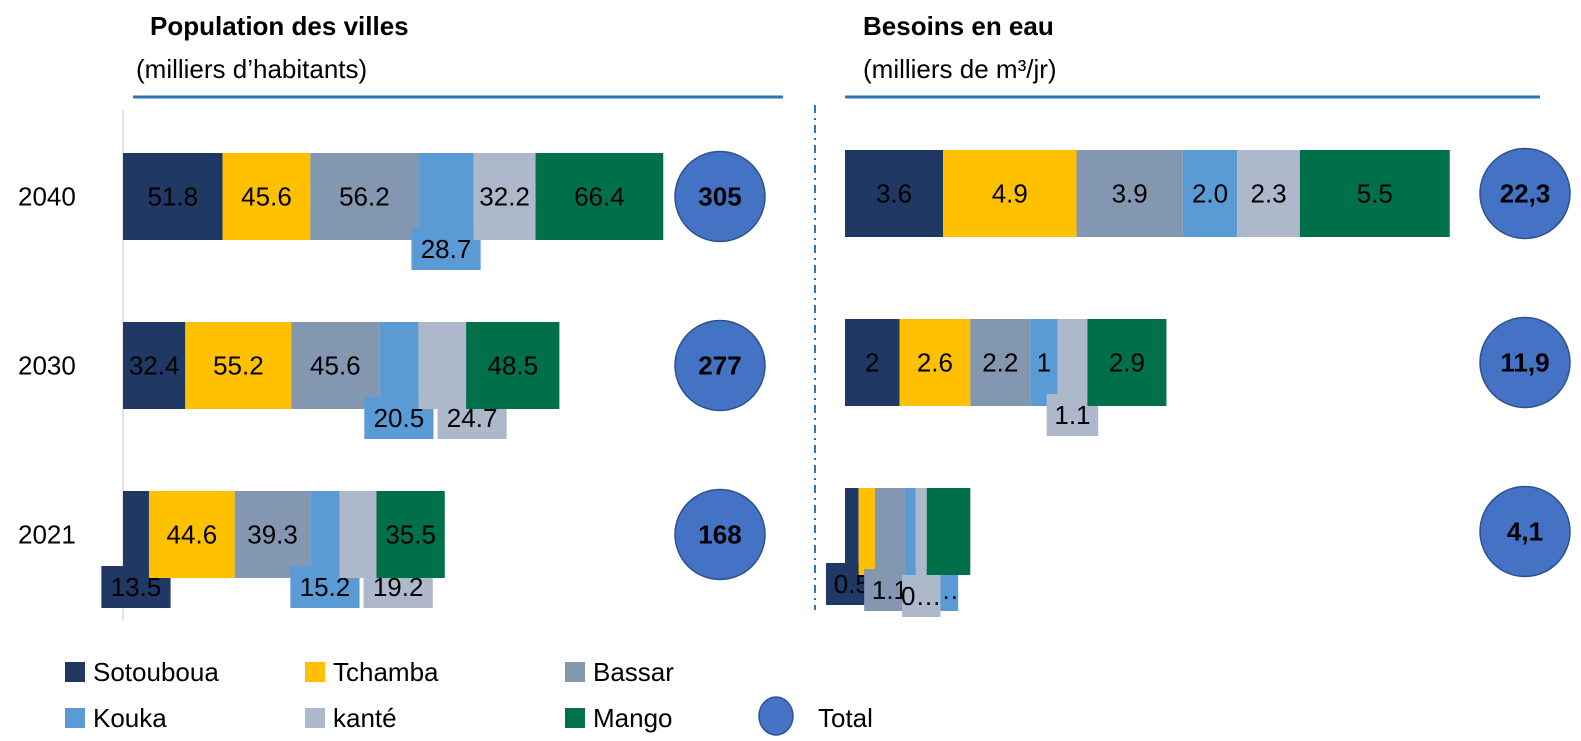 The image size is (1581, 741). What do you see at coordinates (156, 672) in the screenshot?
I see `legend-label: Sotouboua` at bounding box center [156, 672].